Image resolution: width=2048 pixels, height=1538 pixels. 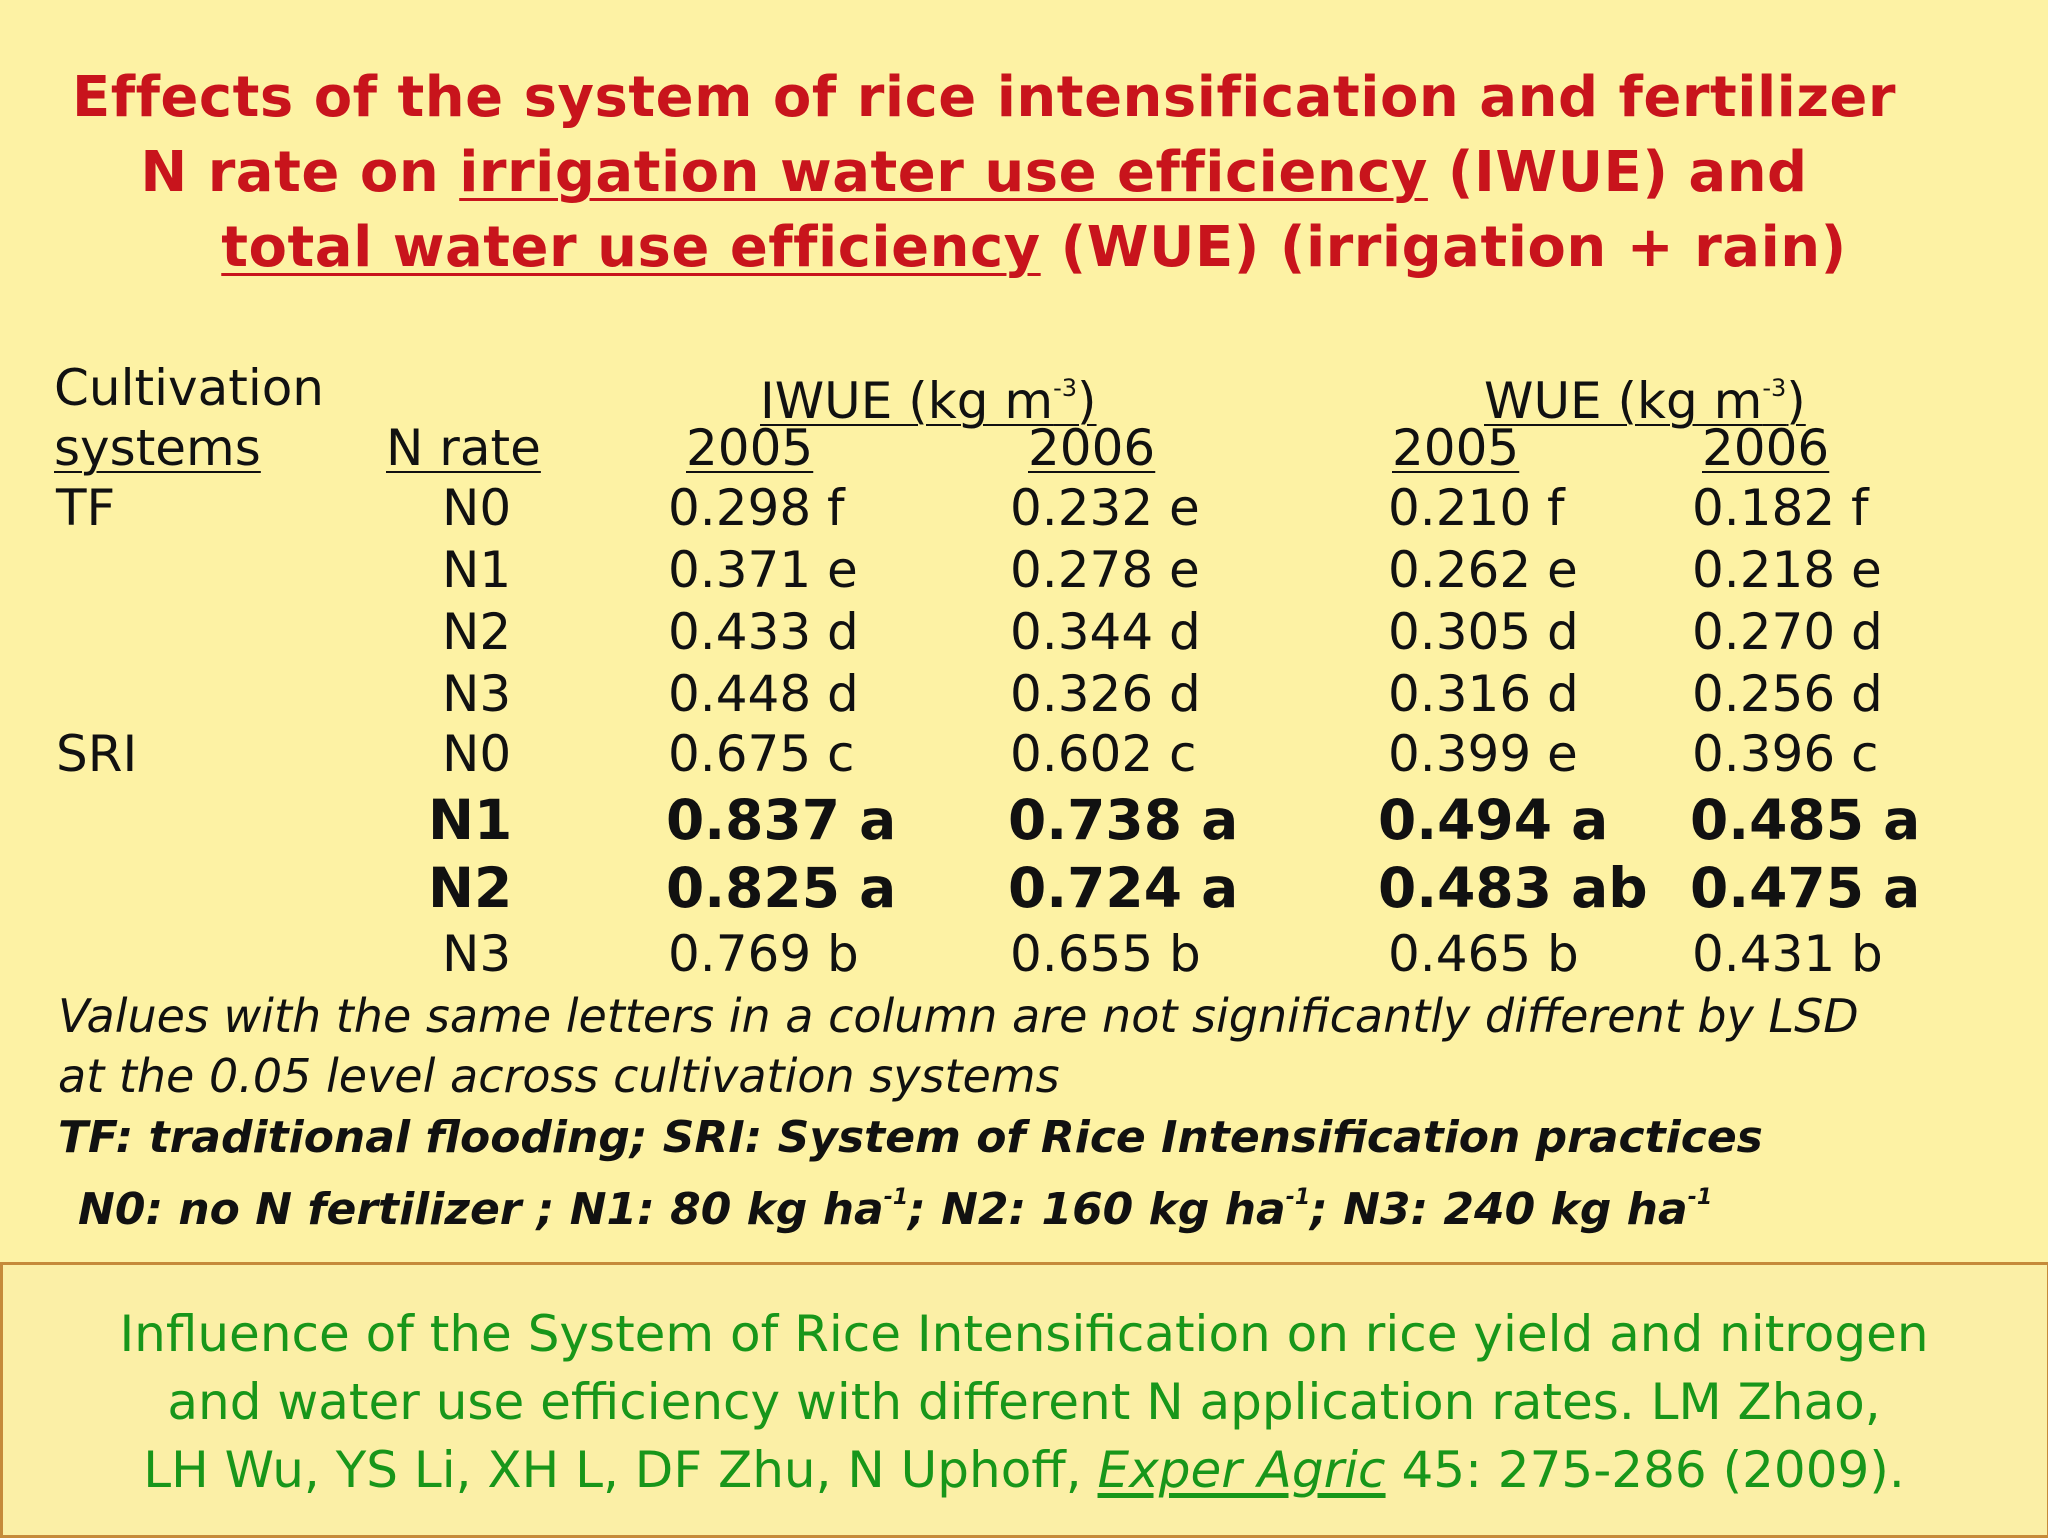 What do you see at coordinates (463, 448) in the screenshot?
I see `header-n-rate: N rate` at bounding box center [463, 448].